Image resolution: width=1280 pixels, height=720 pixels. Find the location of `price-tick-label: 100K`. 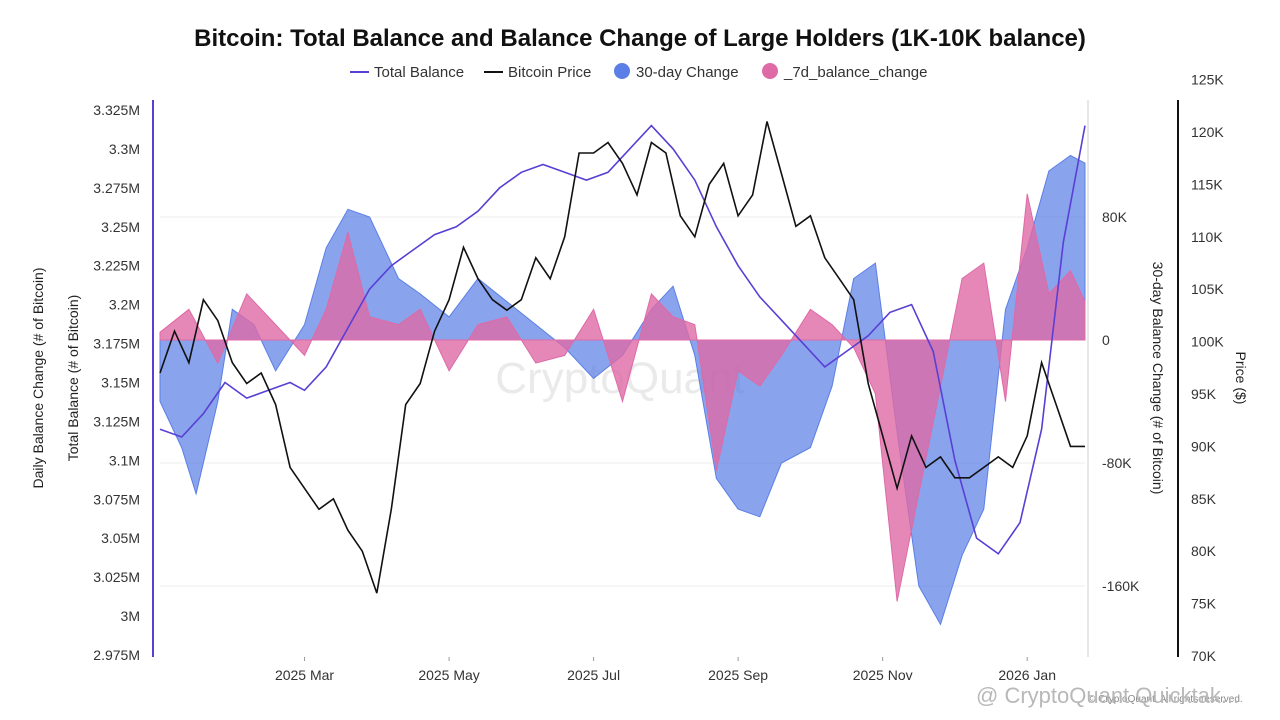

price-tick-label: 100K is located at coordinates (1207, 342).